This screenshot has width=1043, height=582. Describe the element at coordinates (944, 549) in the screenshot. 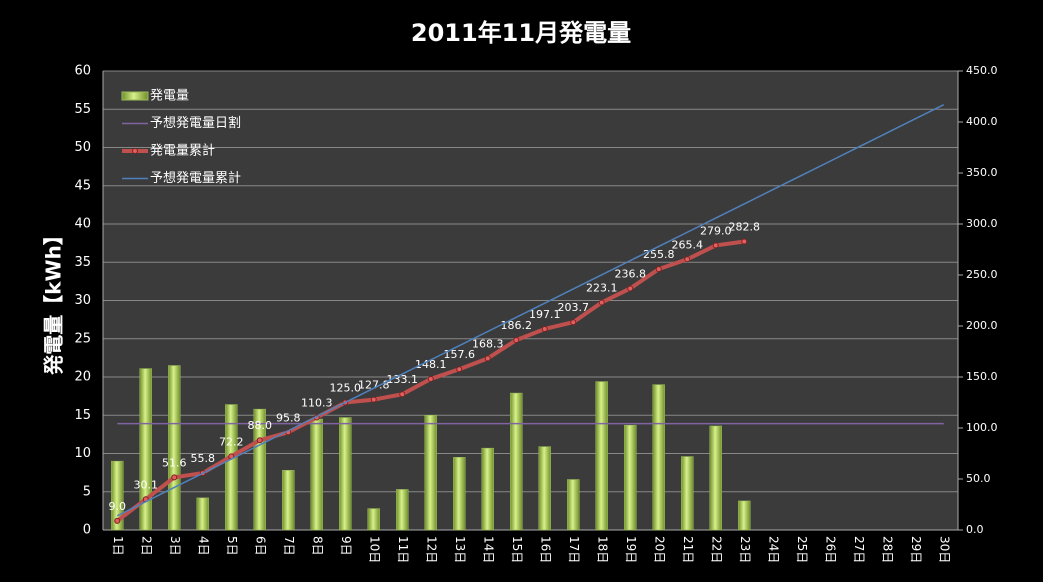

I see `x-tick-label: 30日` at that location.